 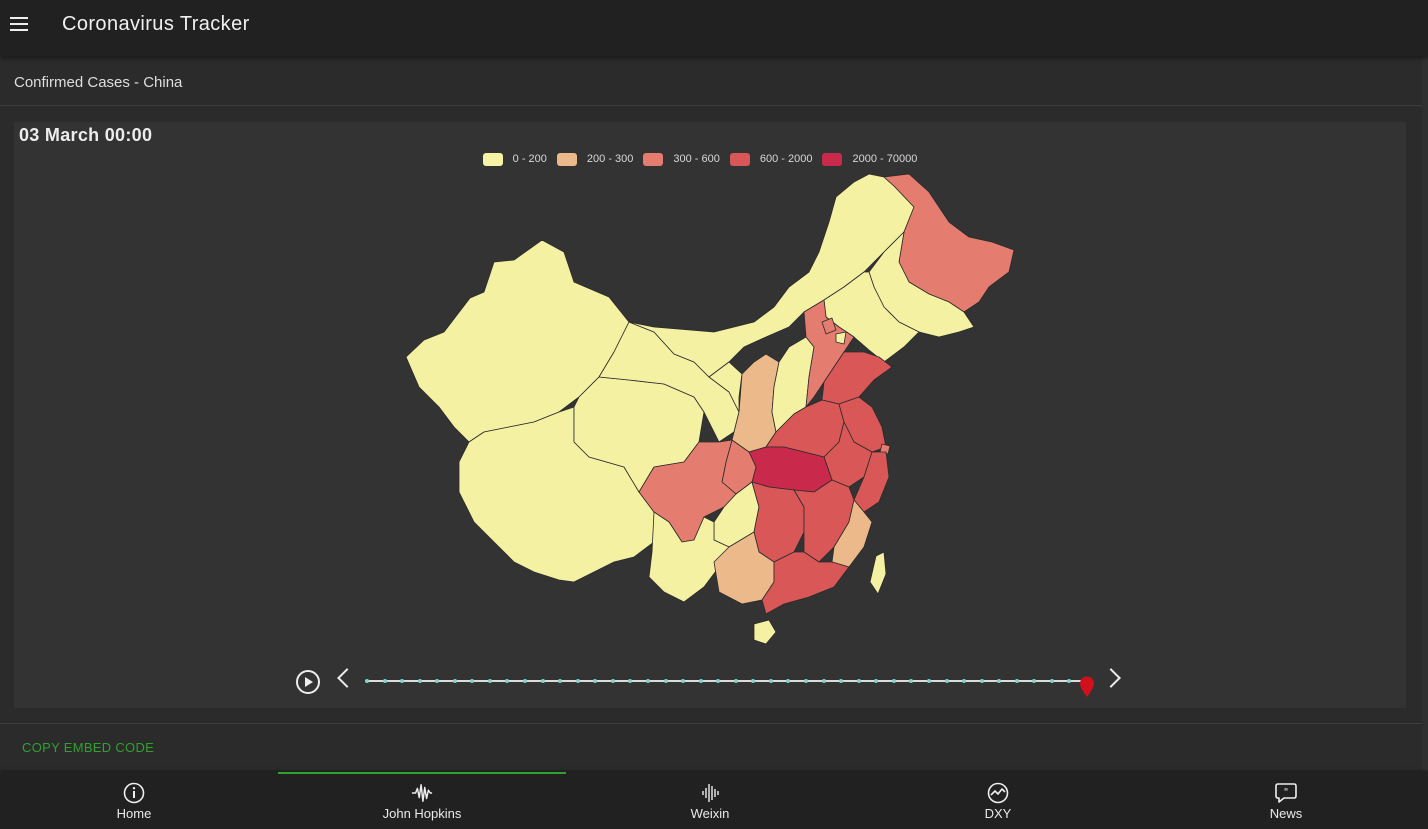 I want to click on nav-label: DXY, so click(x=998, y=813).